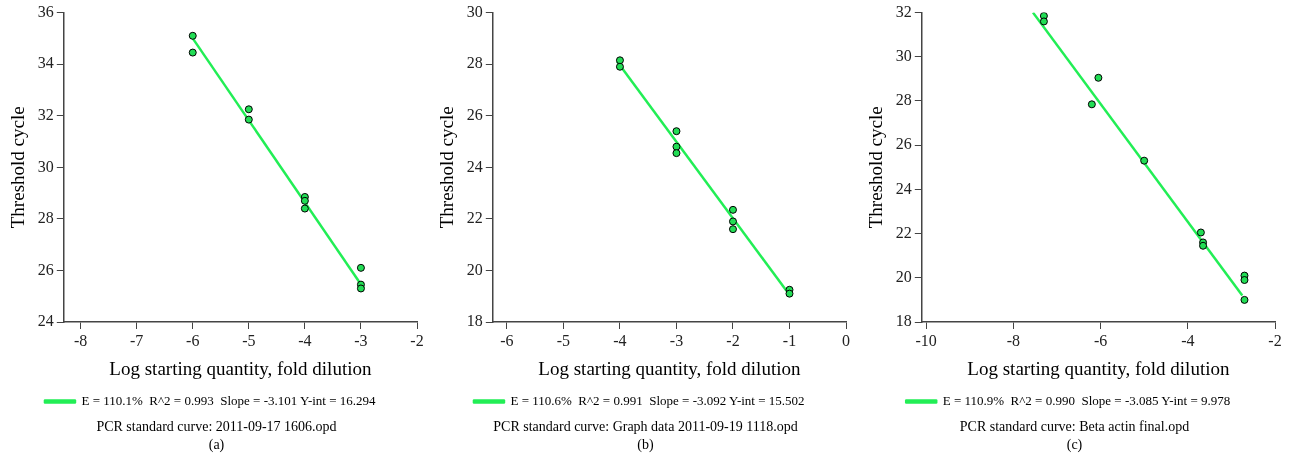 This screenshot has height=476, width=1292. I want to click on legend-label: E = 110.9% R^2 = 0.990 Slope = -3.085 Y-int = 9.978, so click(1086, 400).